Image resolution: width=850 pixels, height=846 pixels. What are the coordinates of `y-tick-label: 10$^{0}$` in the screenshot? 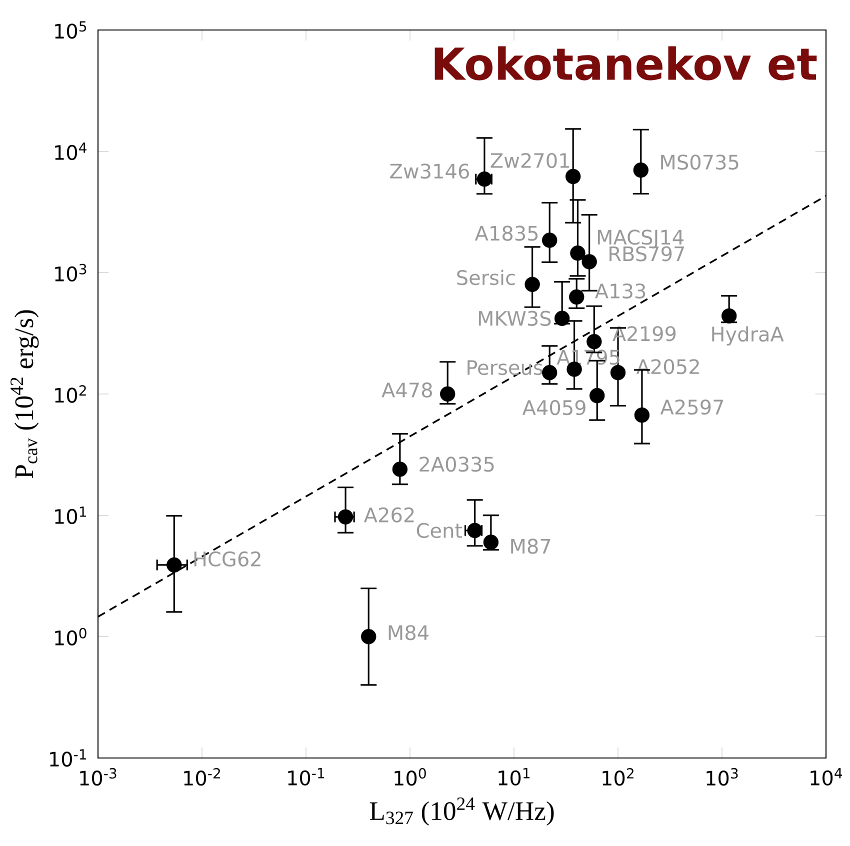 It's located at (70, 637).